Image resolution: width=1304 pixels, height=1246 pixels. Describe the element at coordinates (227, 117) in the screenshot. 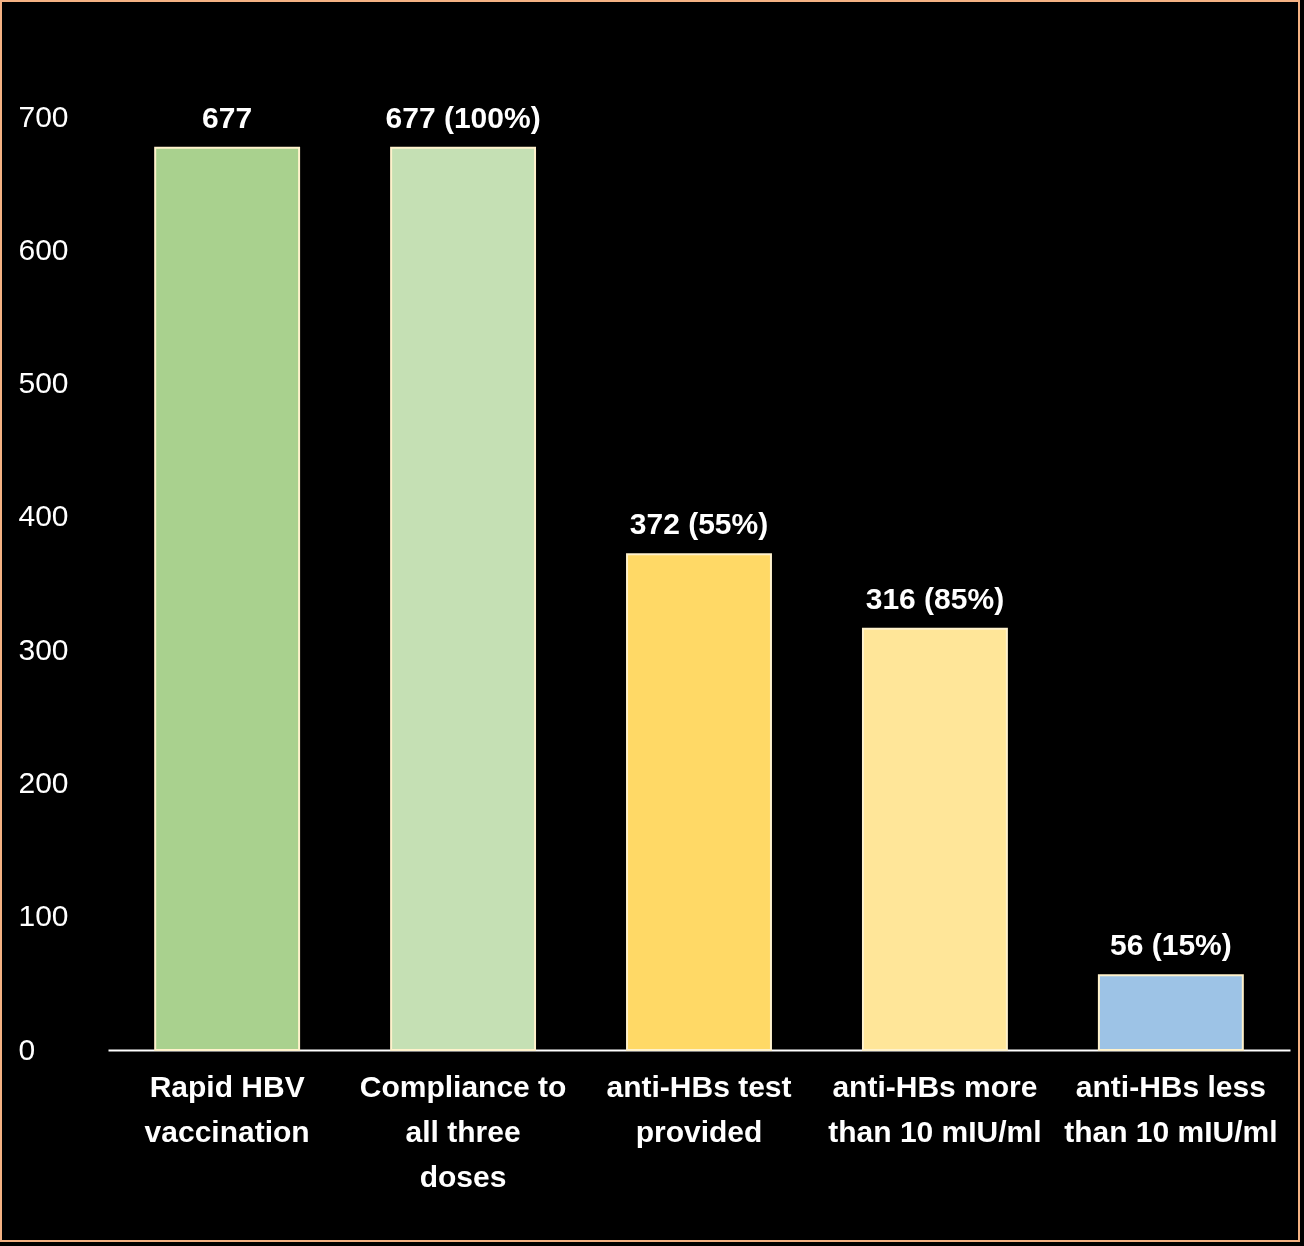

I see `data-label: 677` at that location.